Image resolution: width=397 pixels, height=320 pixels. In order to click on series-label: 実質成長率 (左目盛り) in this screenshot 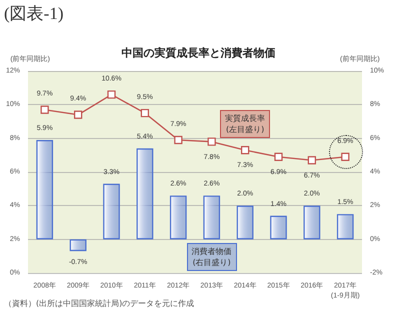, I will do `click(245, 124)`.